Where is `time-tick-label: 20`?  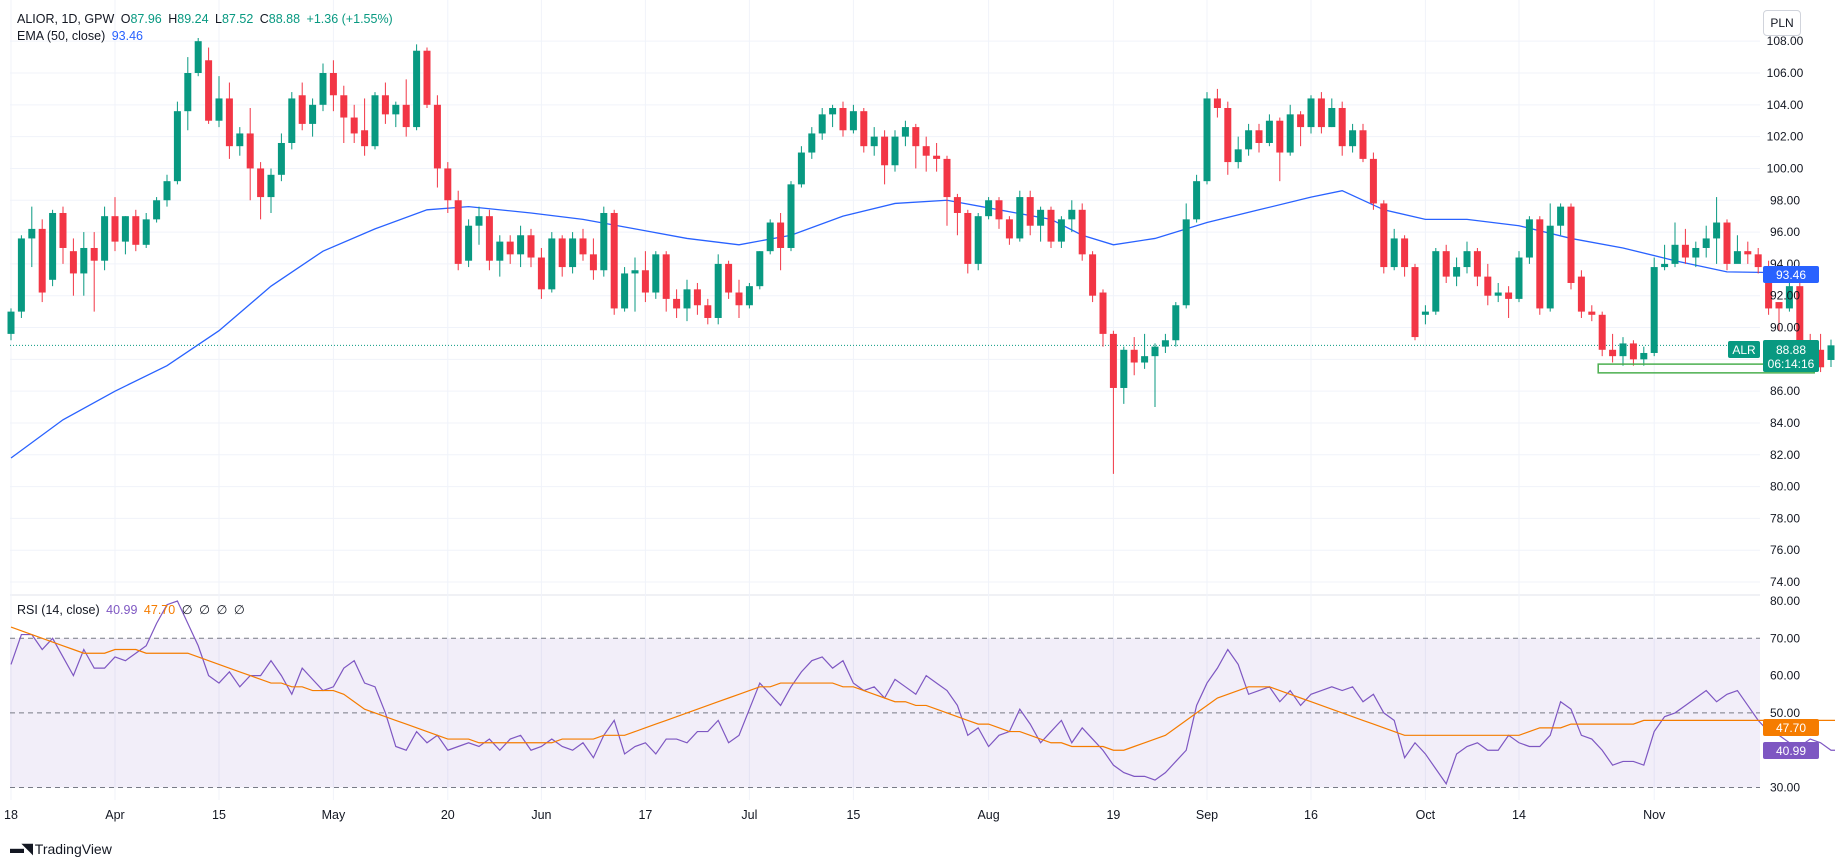
time-tick-label: 20 is located at coordinates (448, 815).